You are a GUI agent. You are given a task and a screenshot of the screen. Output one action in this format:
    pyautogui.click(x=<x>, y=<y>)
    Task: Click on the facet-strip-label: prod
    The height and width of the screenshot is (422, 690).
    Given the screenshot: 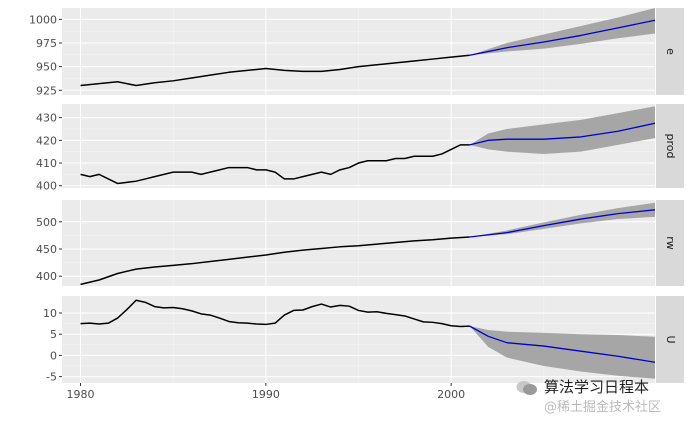 What is the action you would take?
    pyautogui.click(x=670, y=146)
    